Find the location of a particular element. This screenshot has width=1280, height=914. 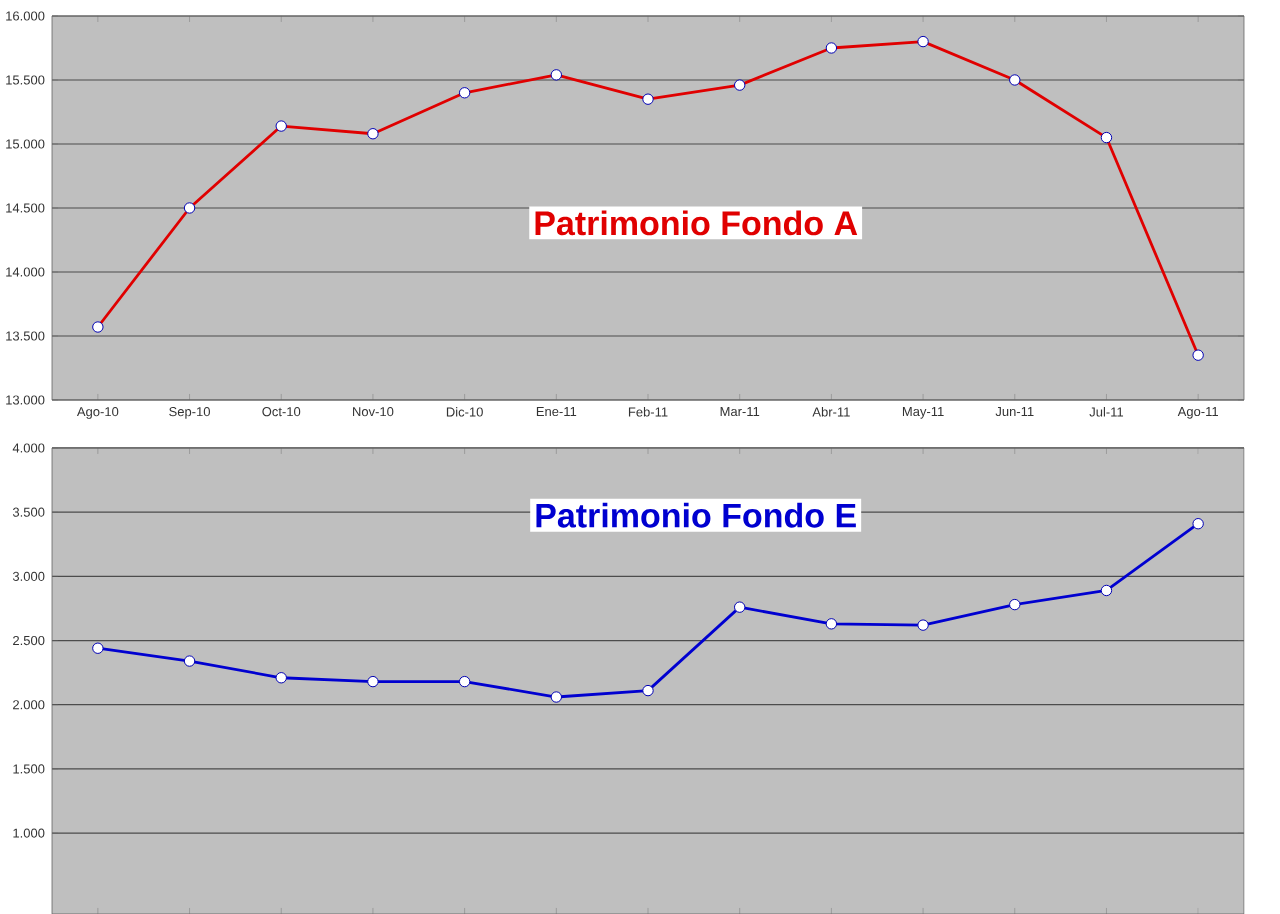

text: Patrimonio Fondo A is located at coordinates (696, 223).